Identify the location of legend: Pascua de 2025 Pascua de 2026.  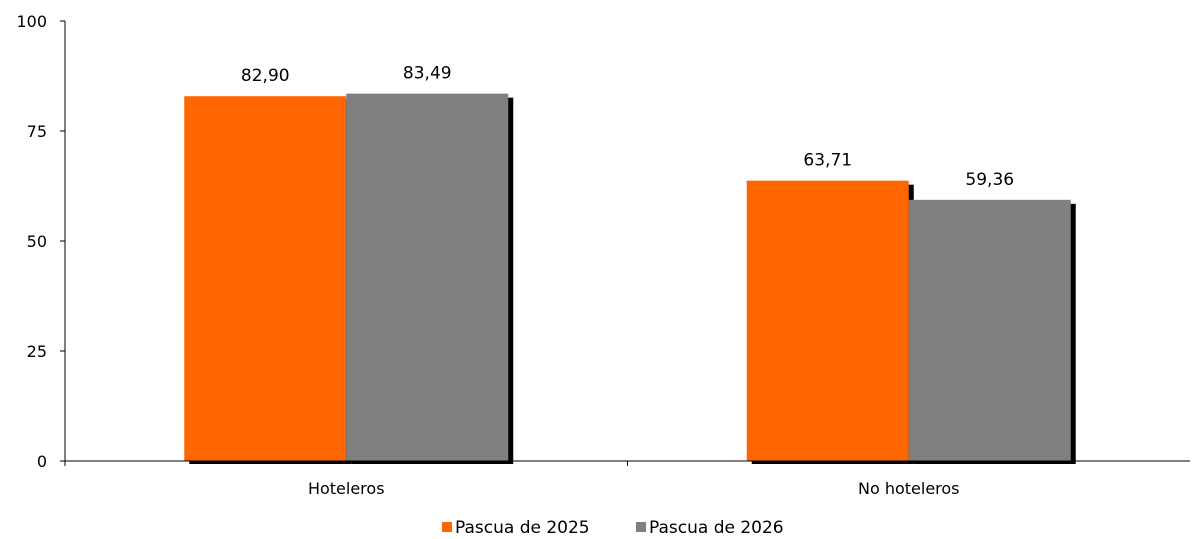
(613, 528).